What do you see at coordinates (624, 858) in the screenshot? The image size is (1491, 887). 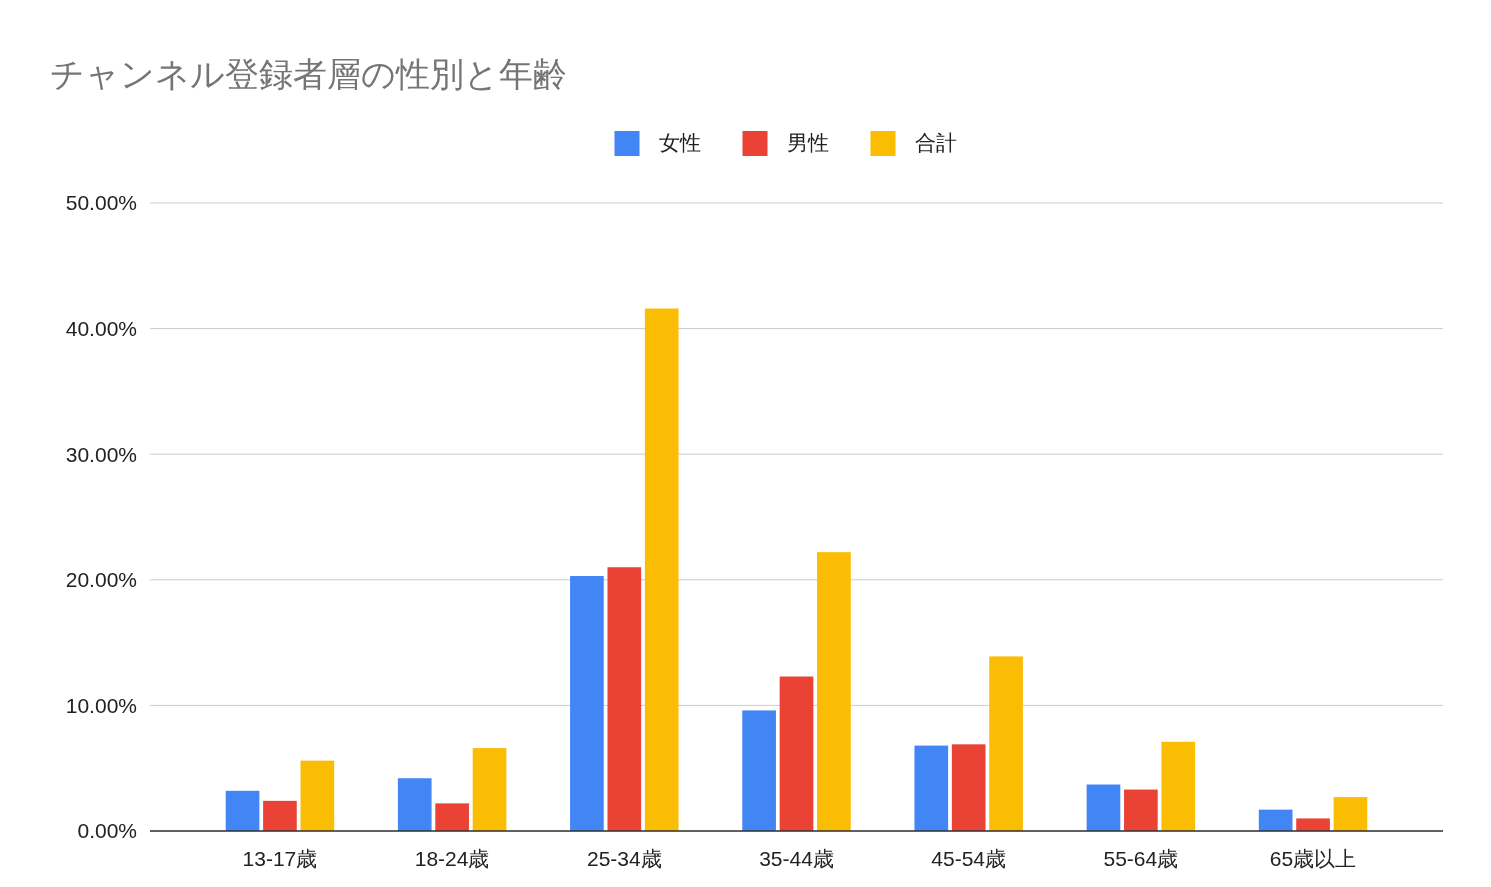 I see `x-tick-label: 25-34歳` at bounding box center [624, 858].